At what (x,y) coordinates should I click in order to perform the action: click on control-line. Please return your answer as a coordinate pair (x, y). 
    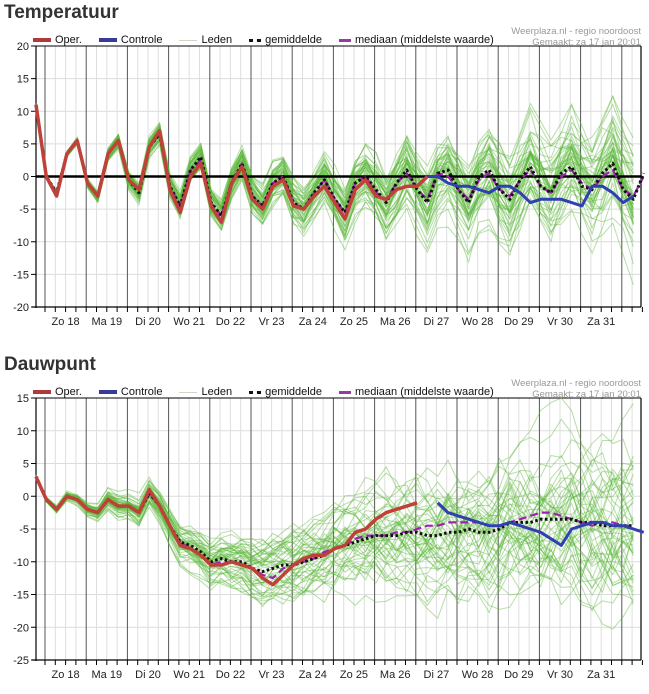
    Looking at the image, I should click on (531, 191).